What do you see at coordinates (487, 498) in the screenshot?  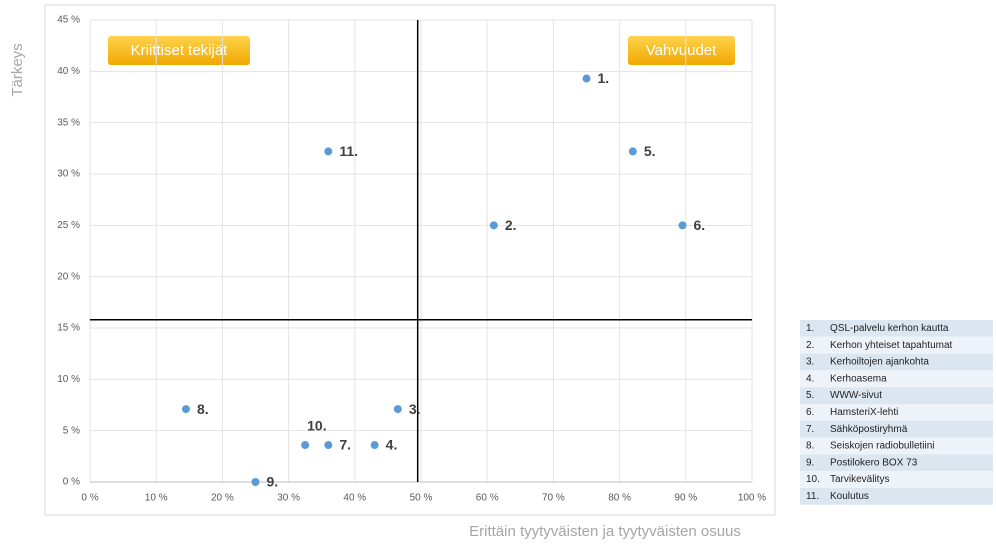 I see `x-tick-label: 60 %` at bounding box center [487, 498].